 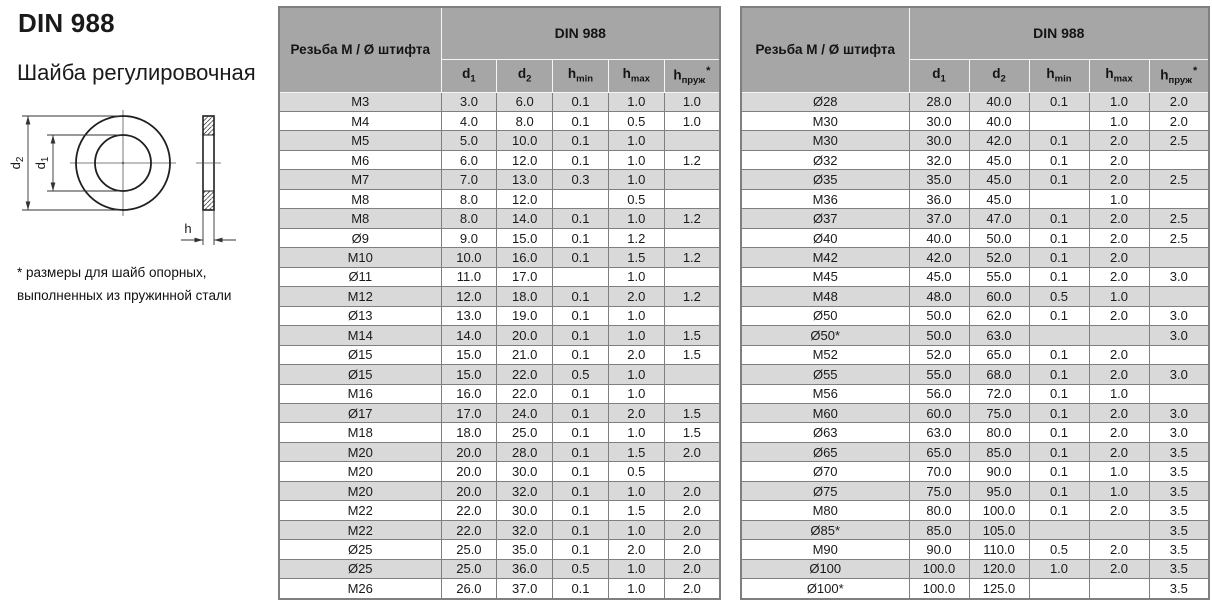 I want to click on value-cell: 32.0, so click(x=939, y=160).